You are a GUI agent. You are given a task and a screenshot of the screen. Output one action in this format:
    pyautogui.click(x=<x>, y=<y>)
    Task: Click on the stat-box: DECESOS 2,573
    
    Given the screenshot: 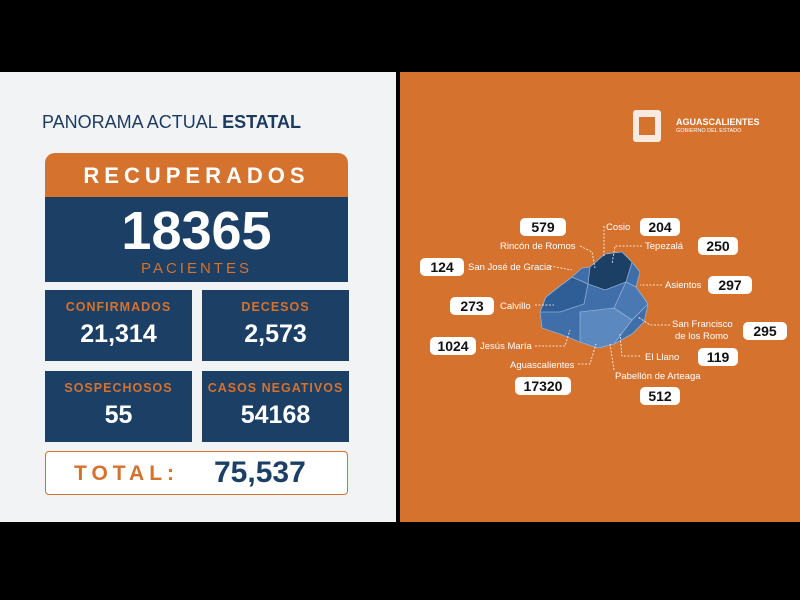 What is the action you would take?
    pyautogui.click(x=275, y=325)
    